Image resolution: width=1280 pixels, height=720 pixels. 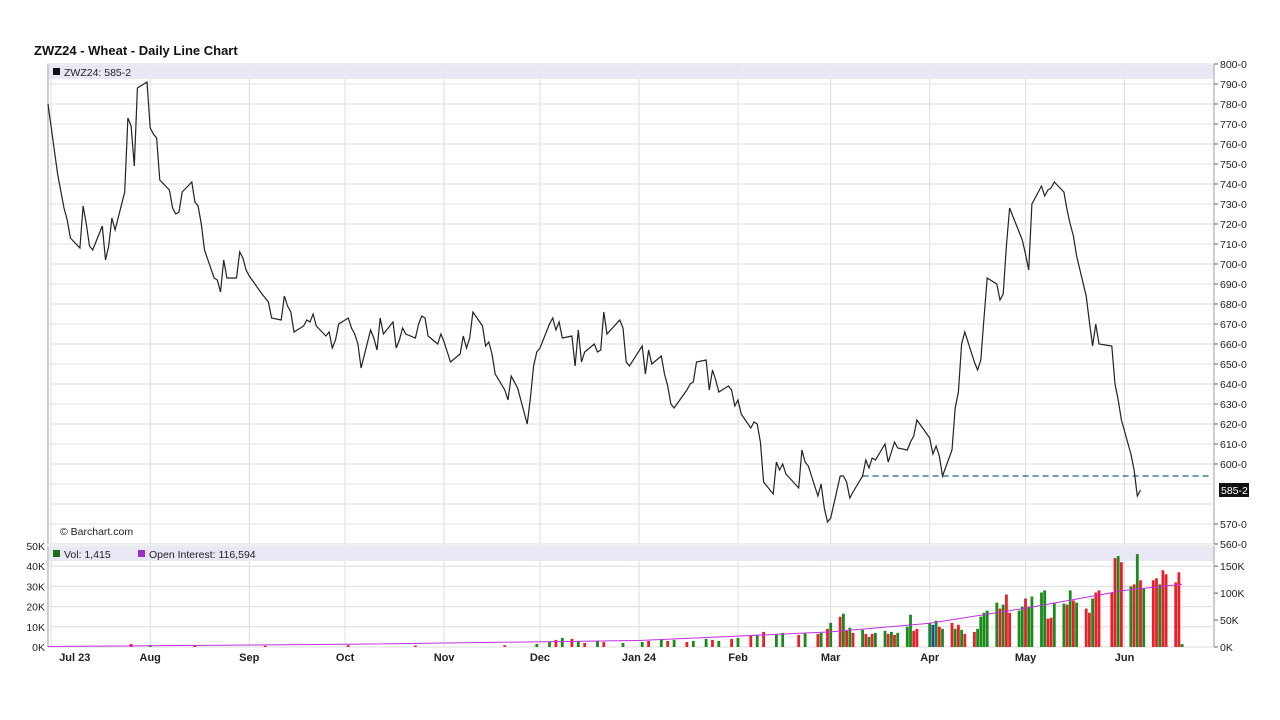 I want to click on volume-grid, so click(x=631, y=596).